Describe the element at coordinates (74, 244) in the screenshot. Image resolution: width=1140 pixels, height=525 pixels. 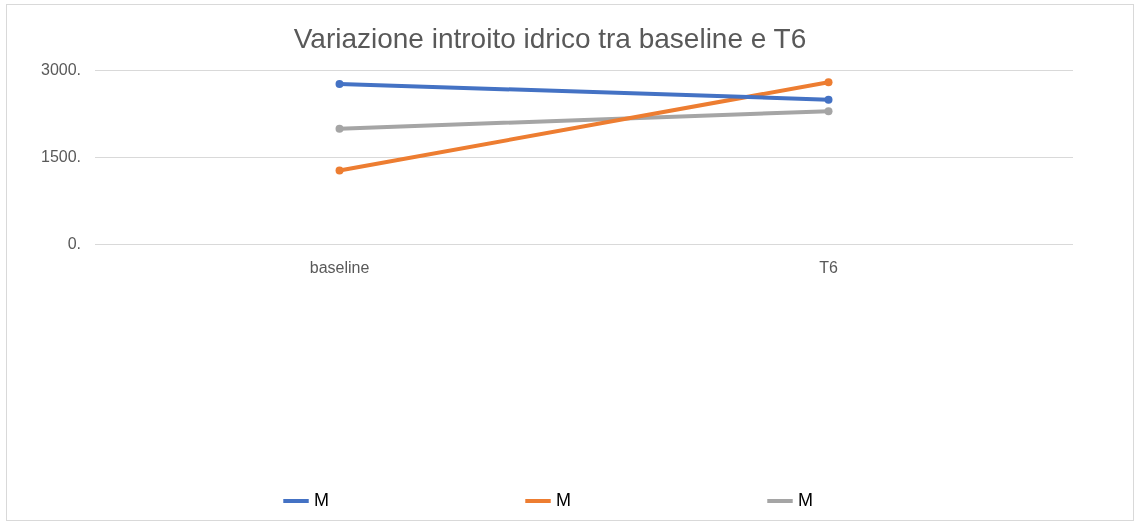
I see `y-tick-label: 0.` at that location.